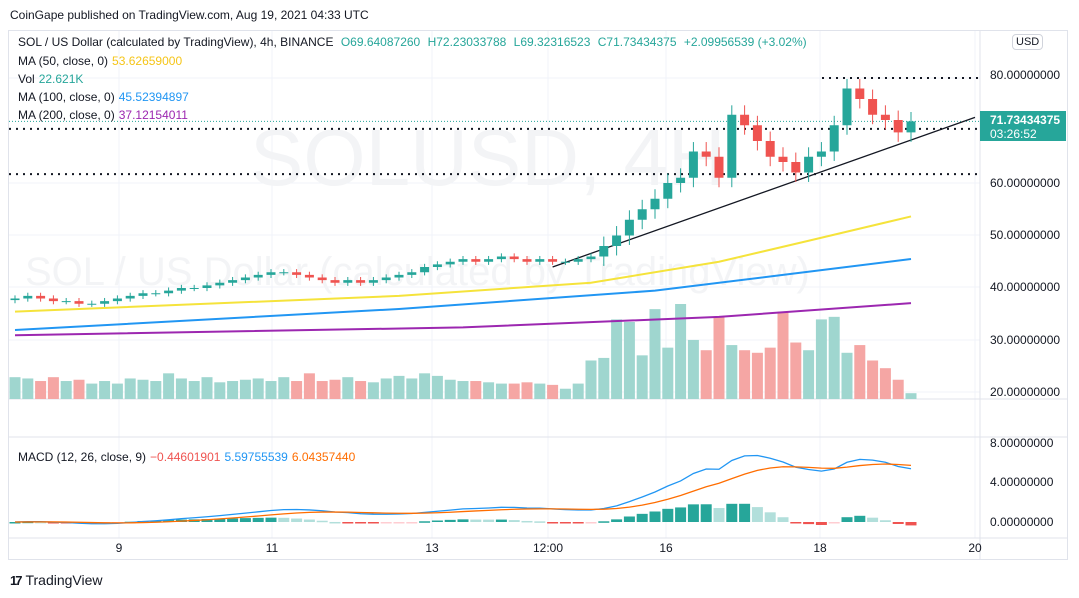 The width and height of the screenshot is (1079, 598). I want to click on ohlc-close: C71.73434375, so click(637, 42).